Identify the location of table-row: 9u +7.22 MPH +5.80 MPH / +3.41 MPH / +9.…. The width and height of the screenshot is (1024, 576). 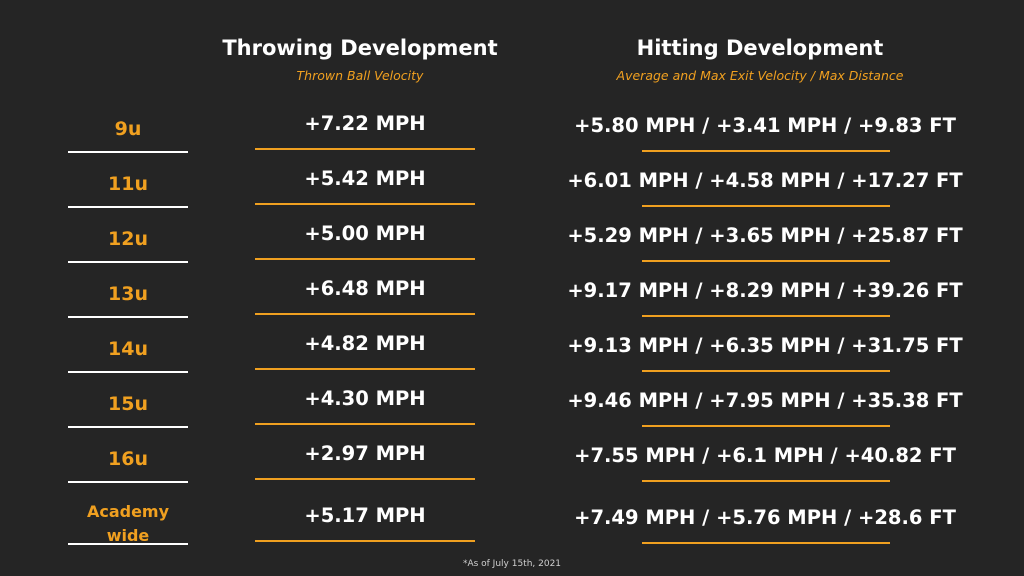
(512, 137).